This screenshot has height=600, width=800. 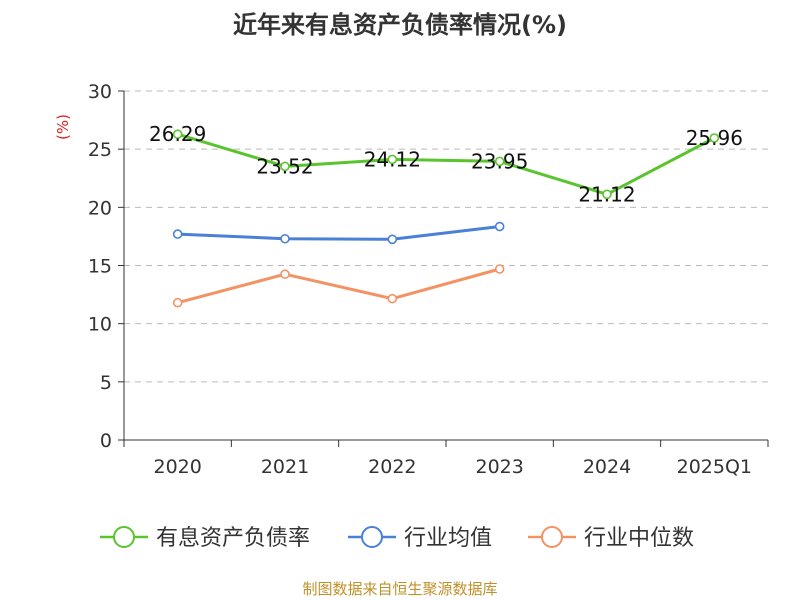 I want to click on y-tick-label-0: 0, so click(x=106, y=441).